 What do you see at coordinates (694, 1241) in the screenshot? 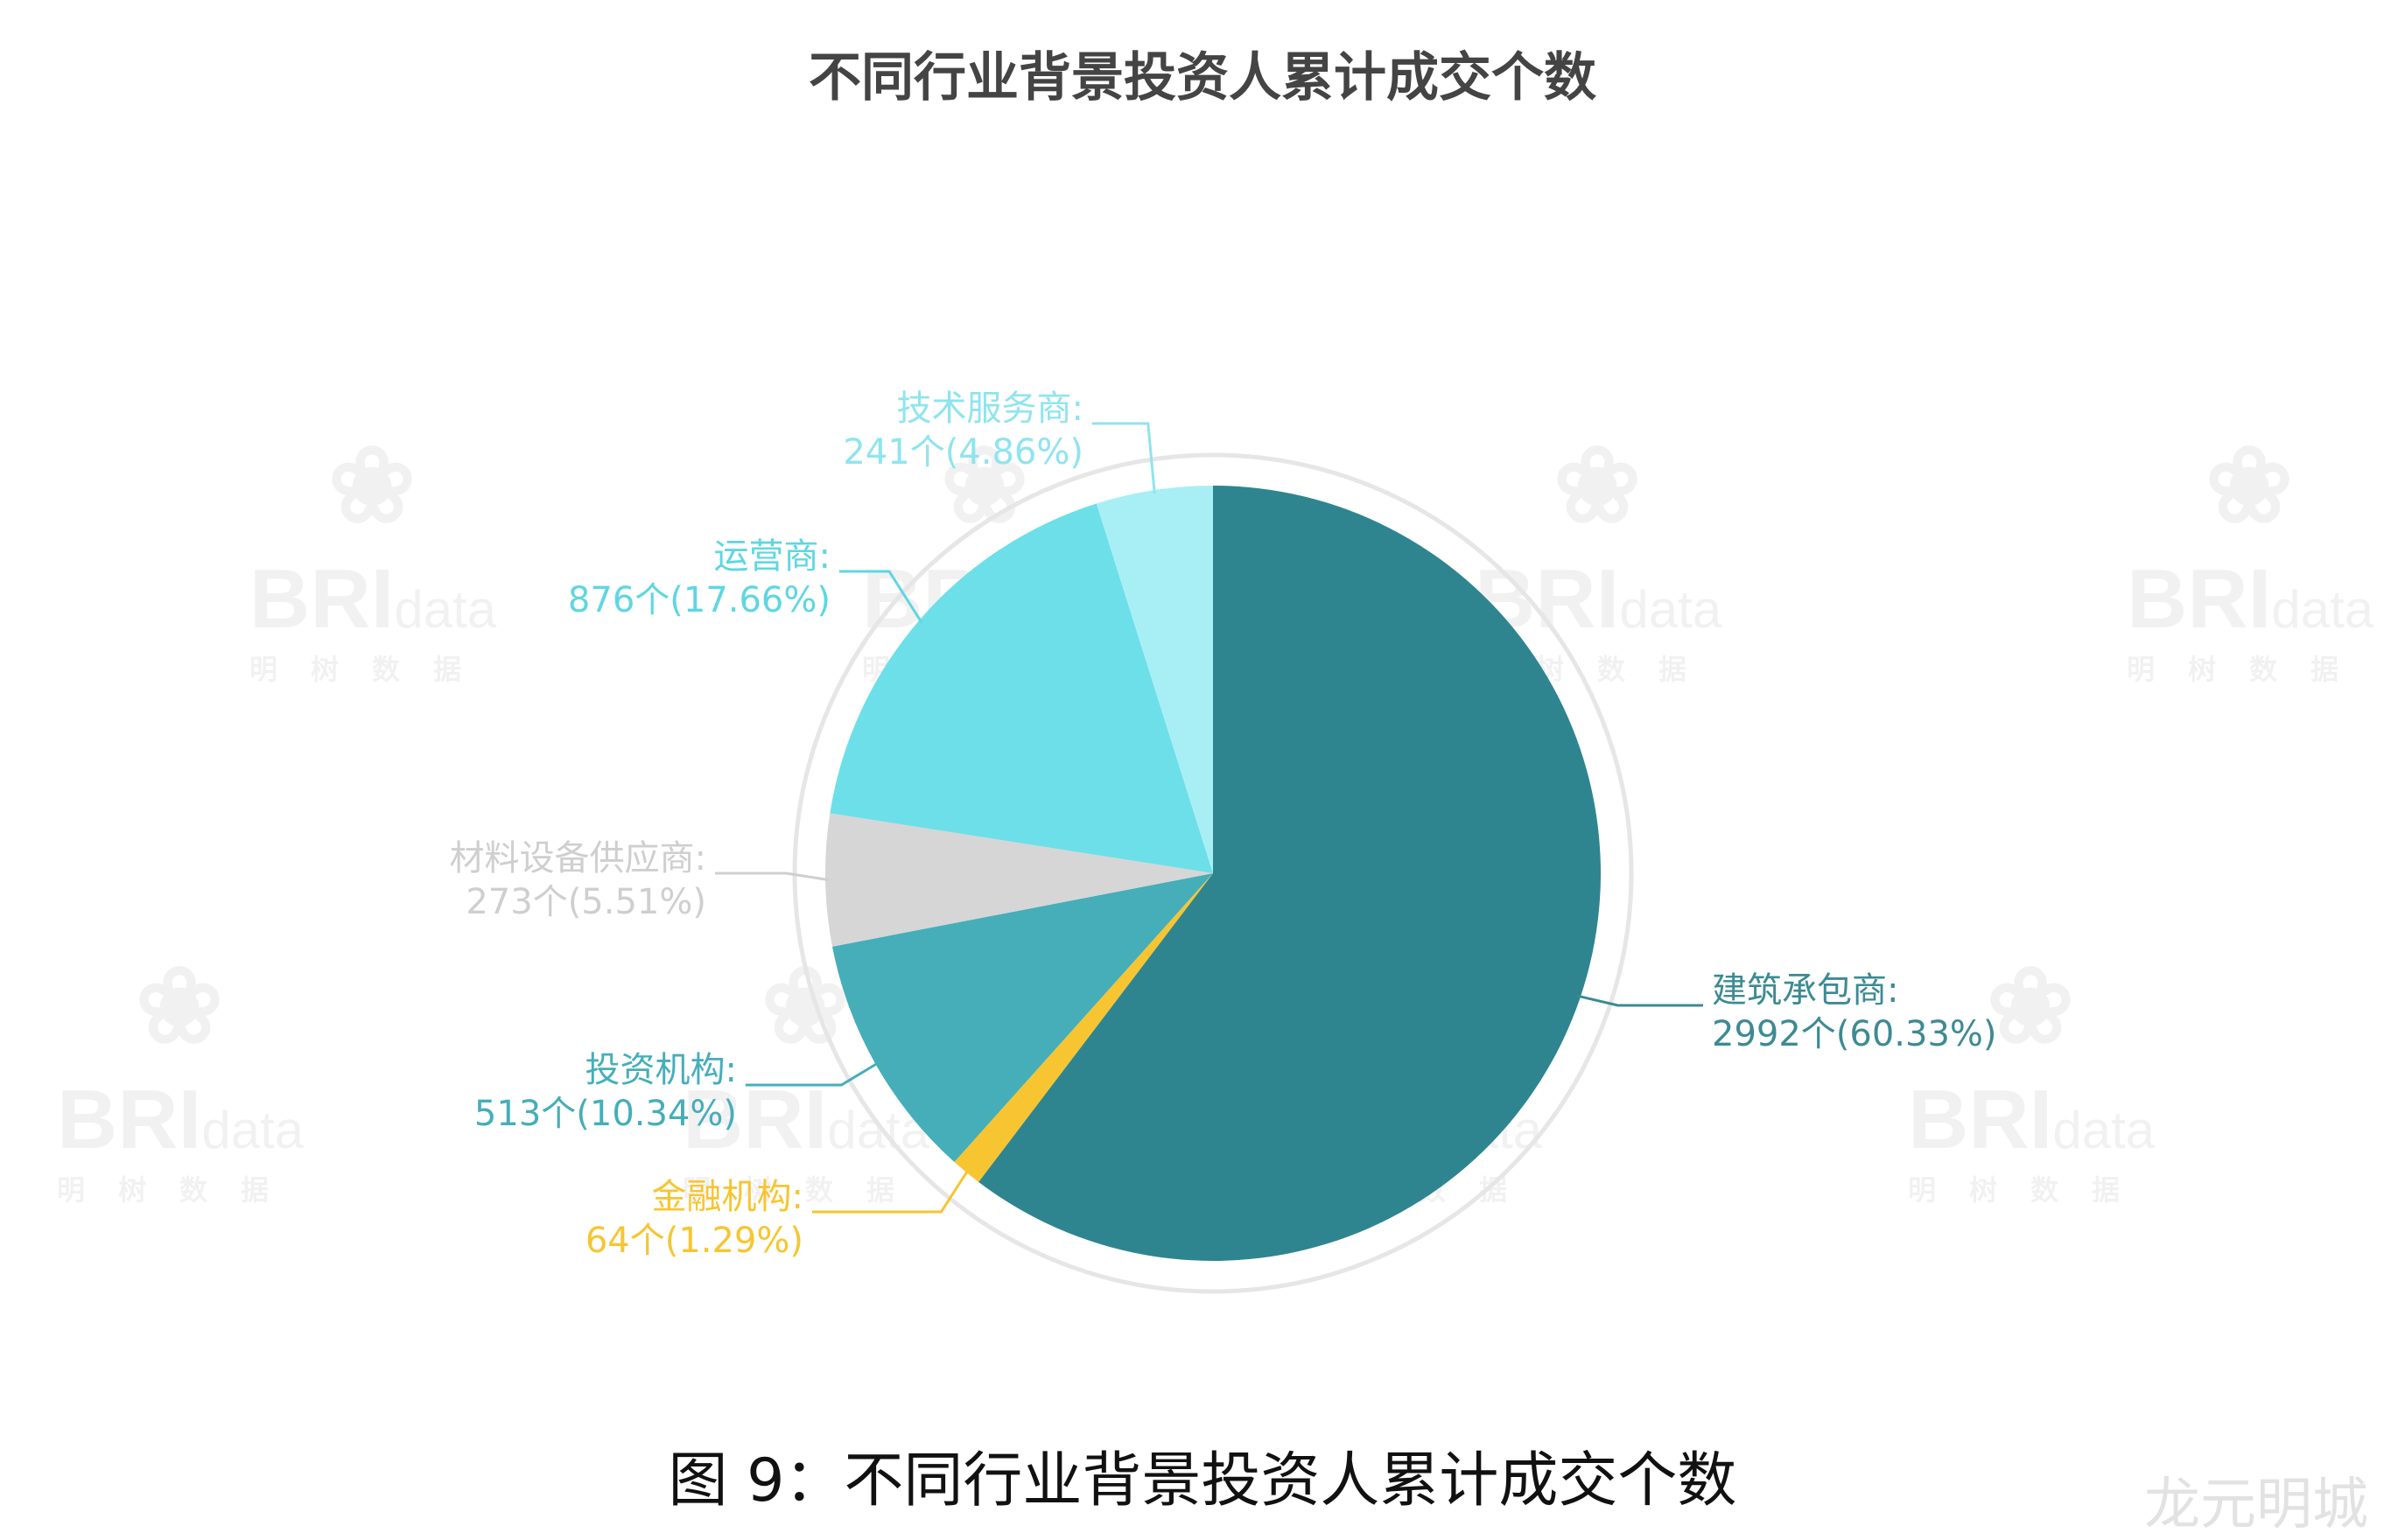
I see `data-label-value: 64个(1.29%)` at bounding box center [694, 1241].